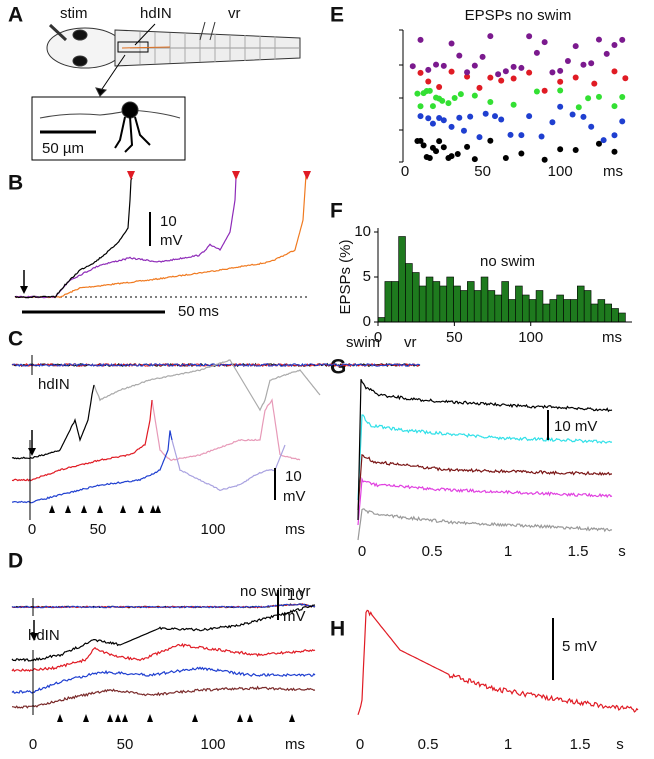  Describe the element at coordinates (234, 13) in the screenshot. I see `fish-label: vr` at that location.